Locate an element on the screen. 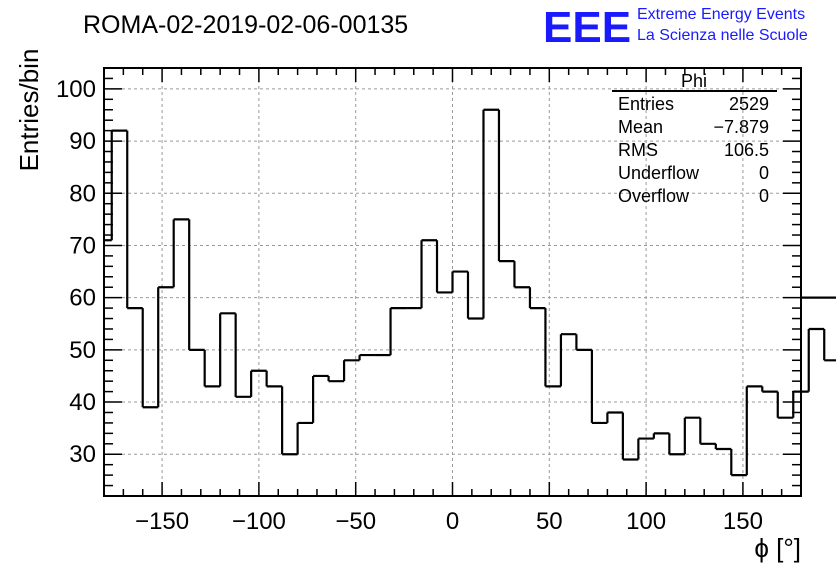 This screenshot has width=836, height=572. stats-value-overflow: 0 is located at coordinates (764, 196).